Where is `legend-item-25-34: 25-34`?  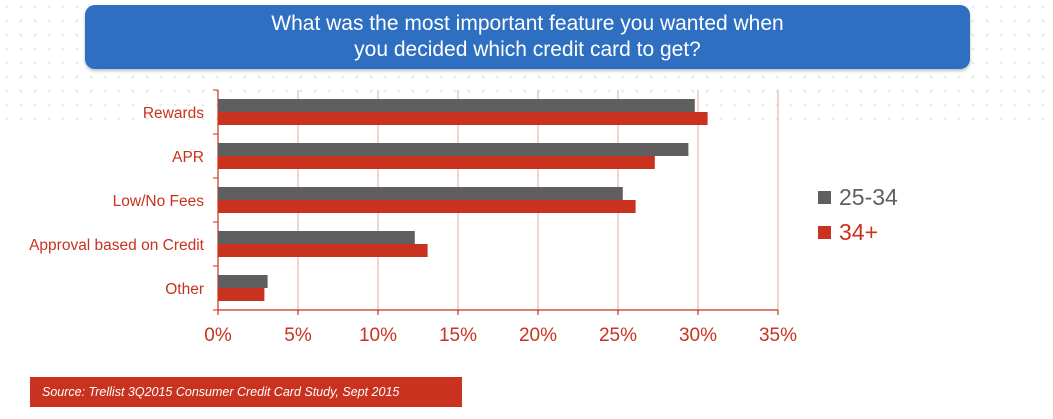 legend-item-25-34: 25-34 is located at coordinates (858, 197).